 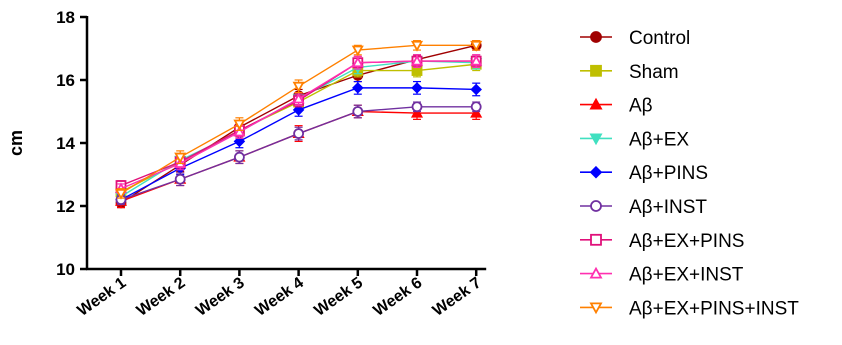 What do you see at coordinates (686, 275) in the screenshot?
I see `legend-label: Aβ+EX+INST` at bounding box center [686, 275].